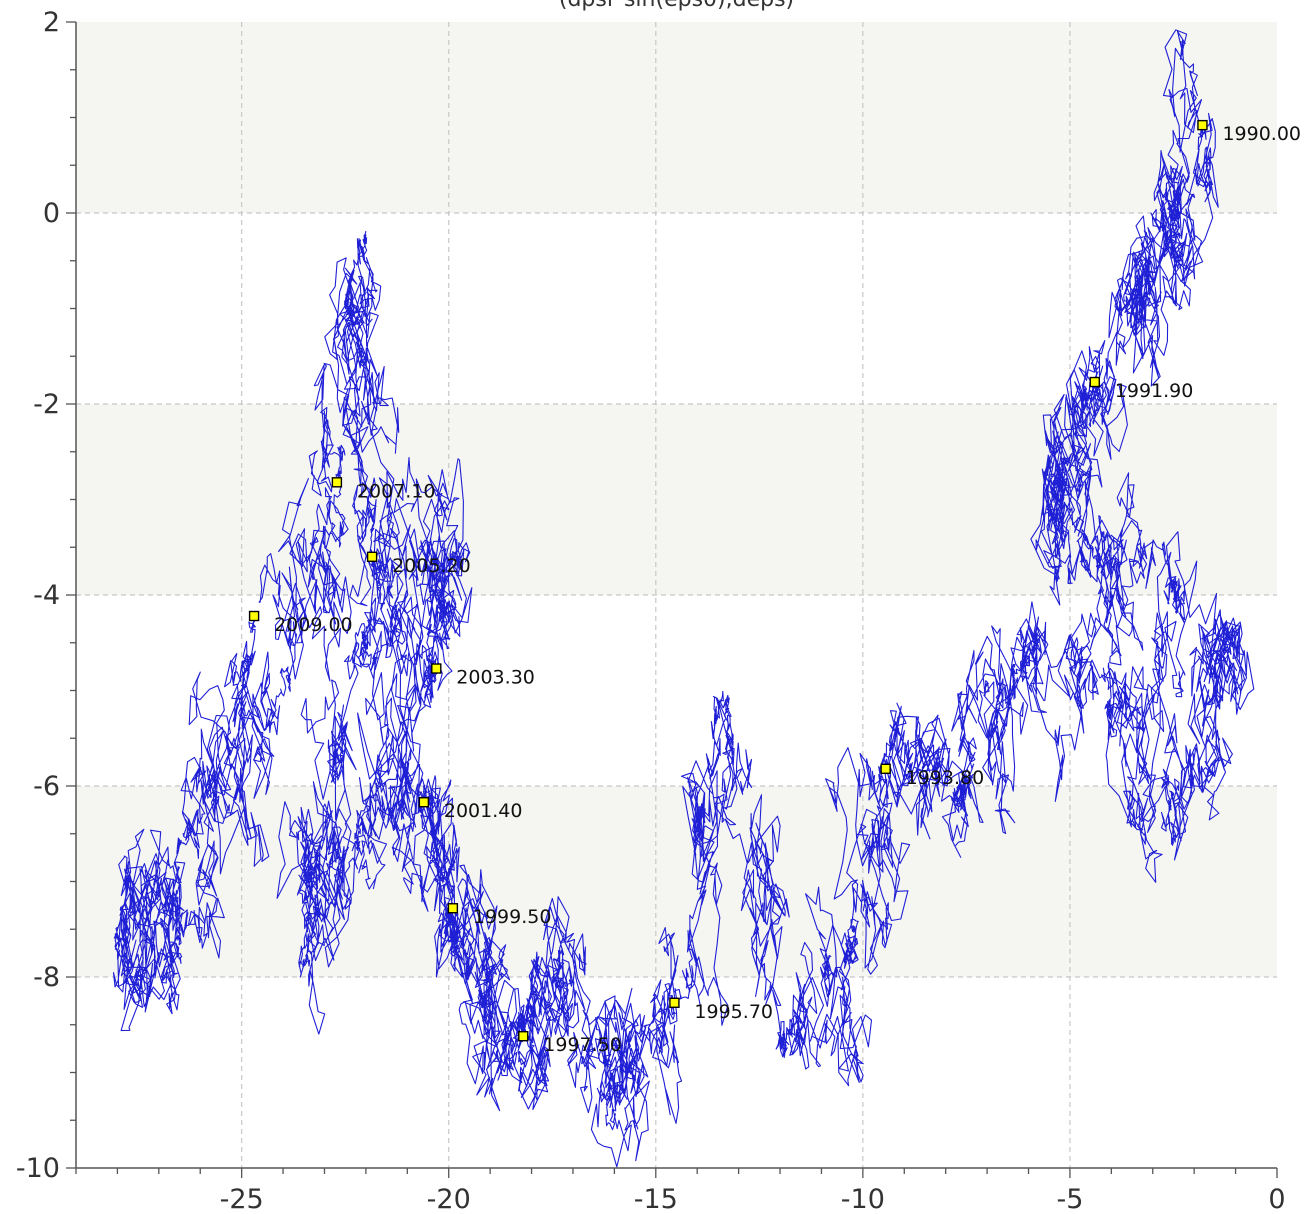 The width and height of the screenshot is (1313, 1214). Describe the element at coordinates (680, 1191) in the screenshot. I see `x-axis-ticks: -25 -20 -15 -10 -5 0` at that location.